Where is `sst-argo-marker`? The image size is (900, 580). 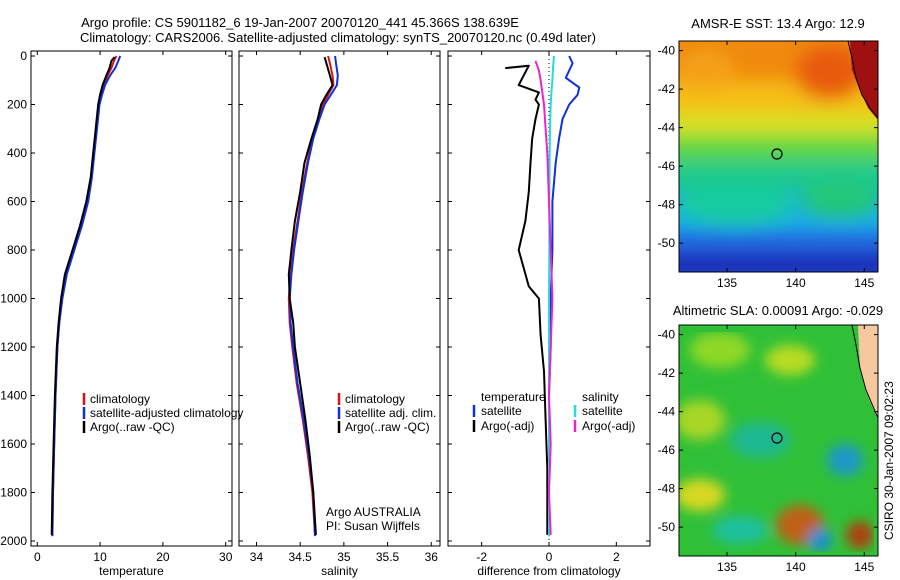
sst-argo-marker is located at coordinates (777, 154).